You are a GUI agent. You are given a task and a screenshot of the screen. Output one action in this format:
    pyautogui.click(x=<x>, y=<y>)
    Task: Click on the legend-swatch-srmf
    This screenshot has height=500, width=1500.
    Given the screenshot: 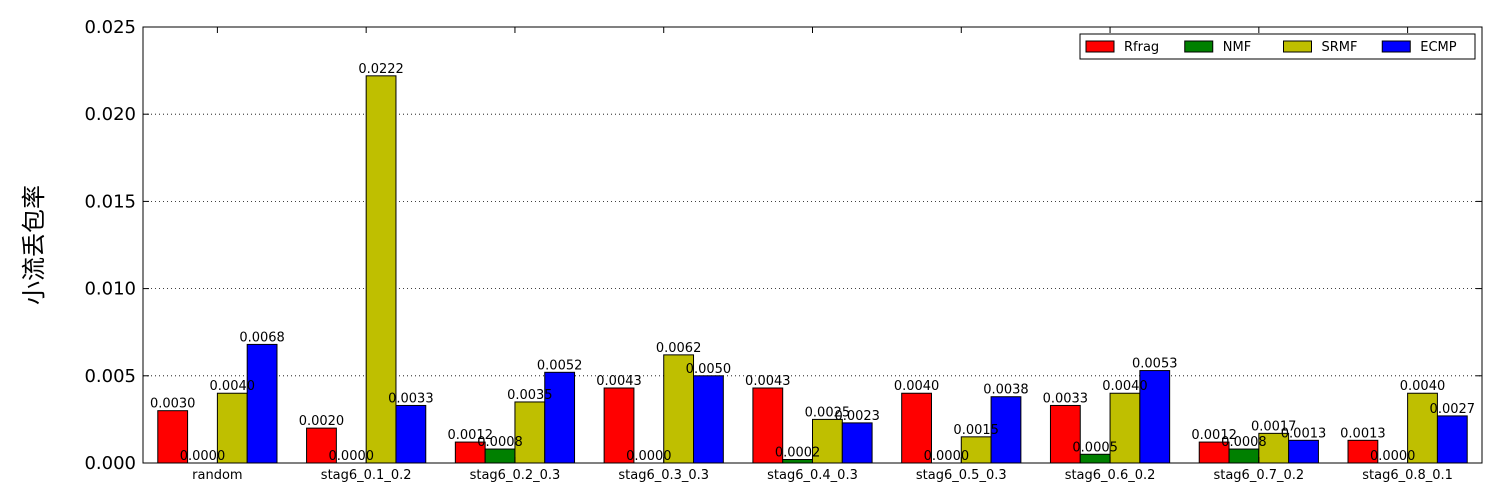 What is the action you would take?
    pyautogui.click(x=1297, y=46)
    